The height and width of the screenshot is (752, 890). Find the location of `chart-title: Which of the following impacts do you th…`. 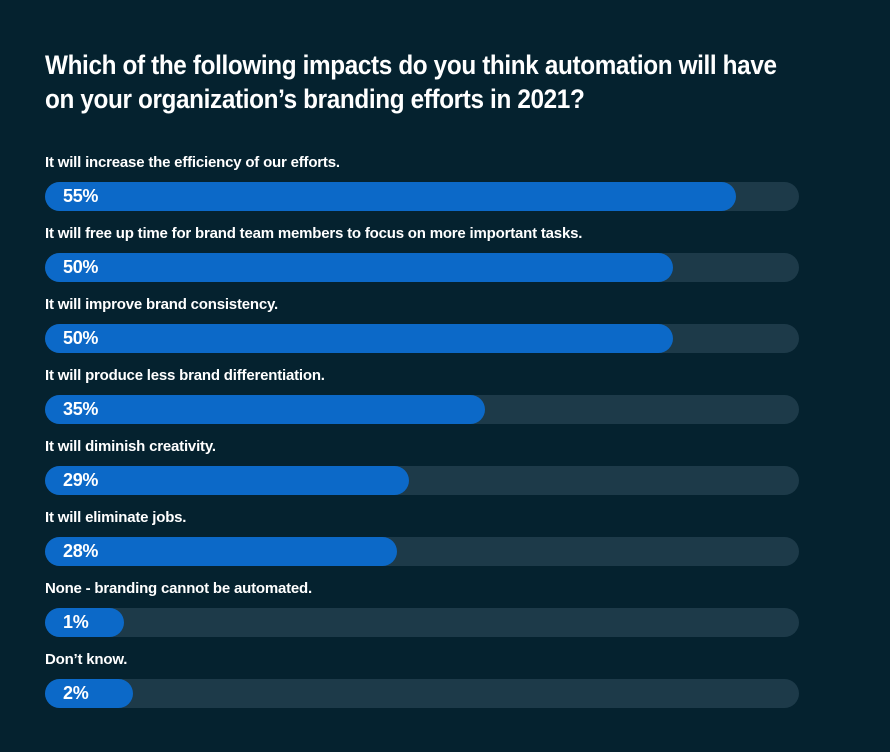

chart-title: Which of the following impacts do you th… is located at coordinates (425, 82).